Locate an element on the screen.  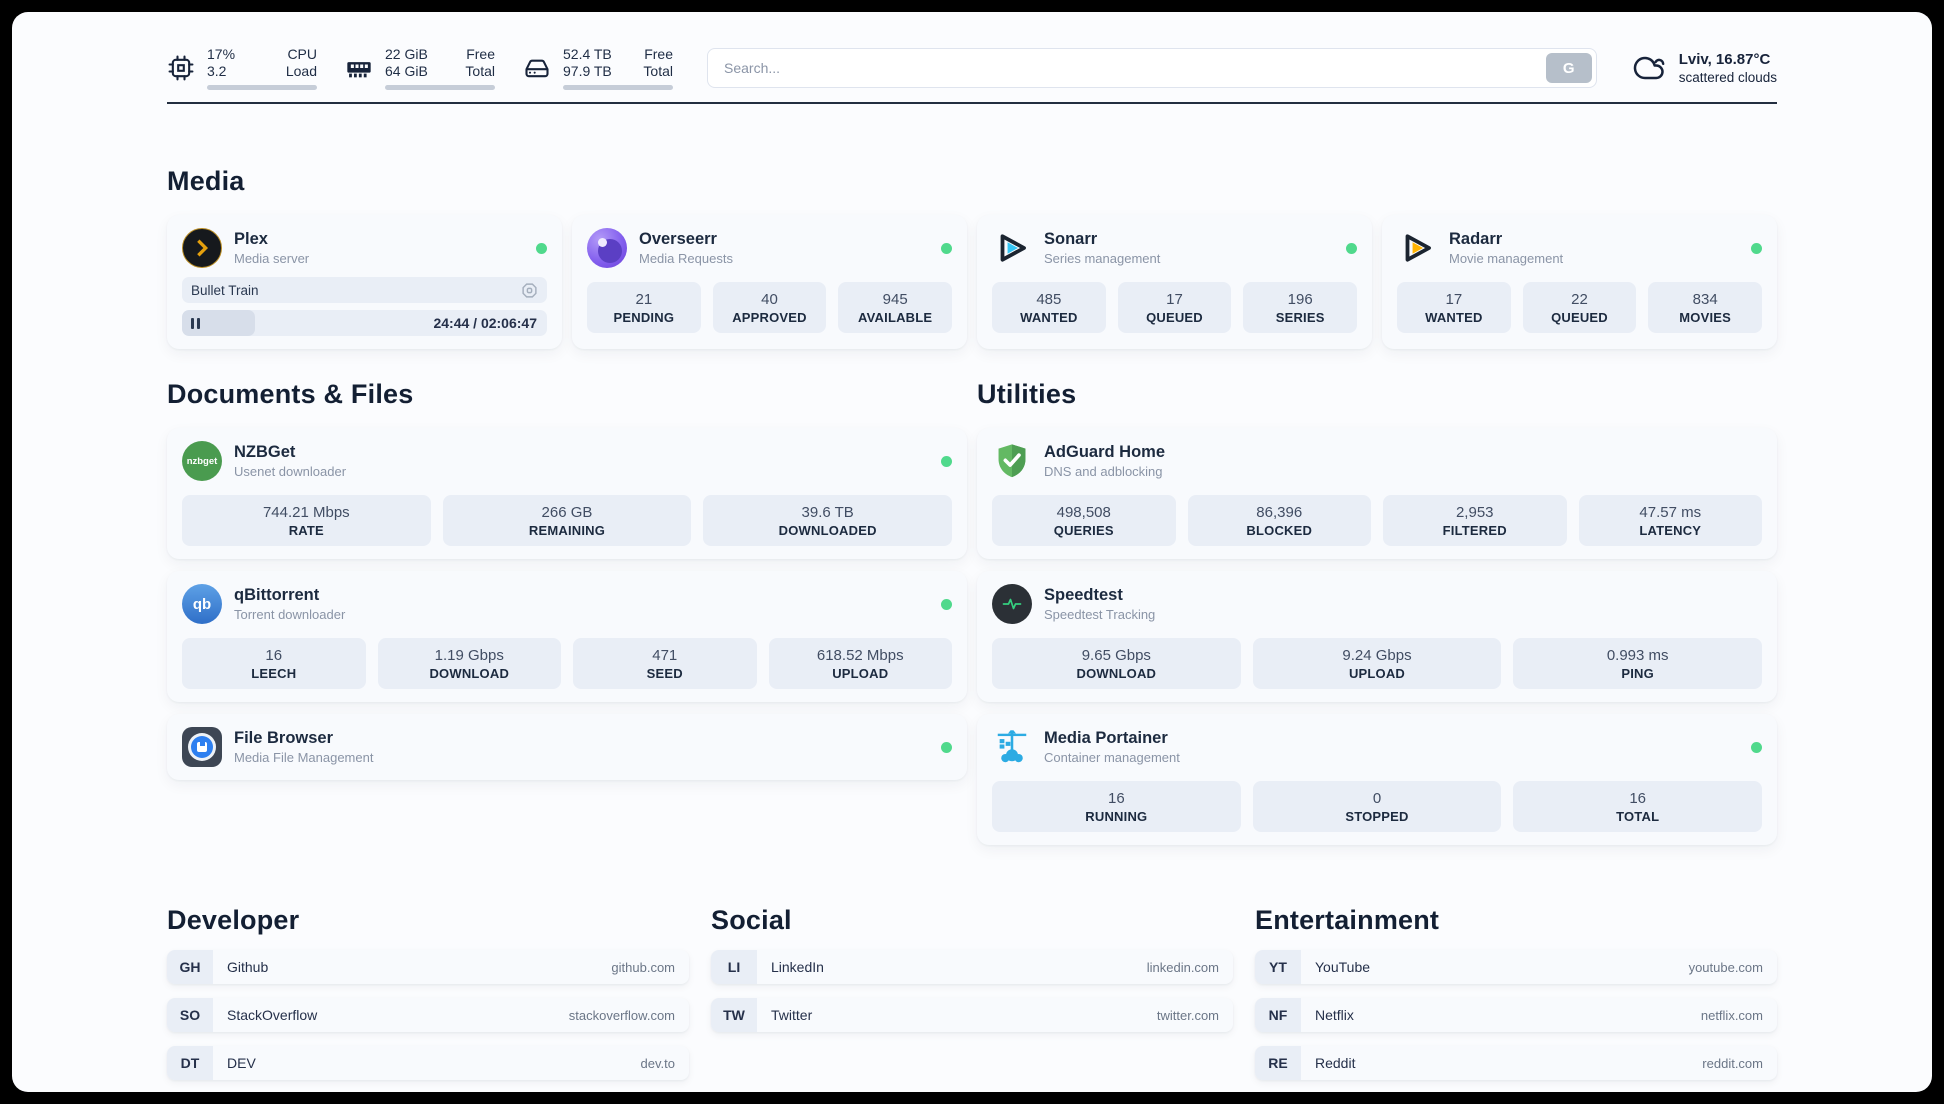
link-url: github.com is located at coordinates (643, 967).